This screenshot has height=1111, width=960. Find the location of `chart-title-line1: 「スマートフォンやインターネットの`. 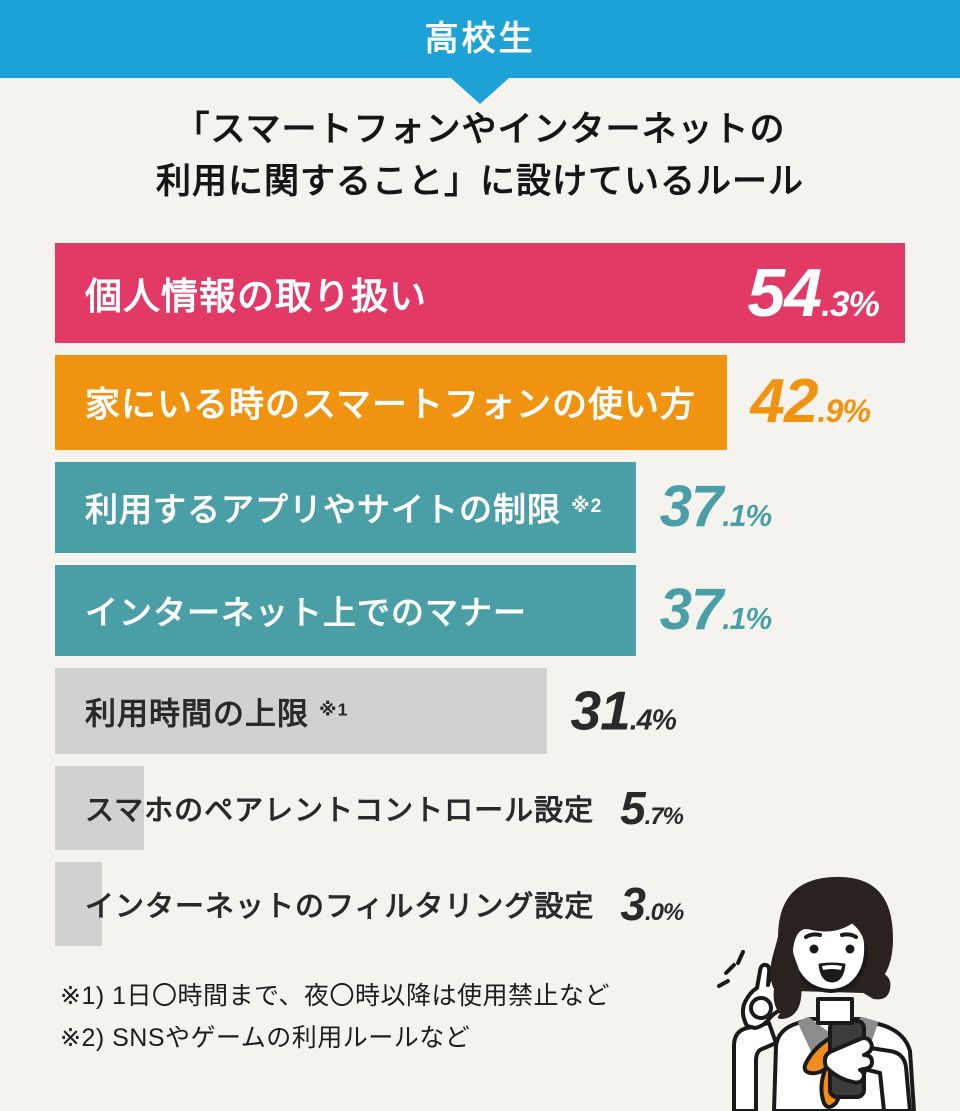

chart-title-line1: 「スマートフォンやインターネットの is located at coordinates (480, 129).